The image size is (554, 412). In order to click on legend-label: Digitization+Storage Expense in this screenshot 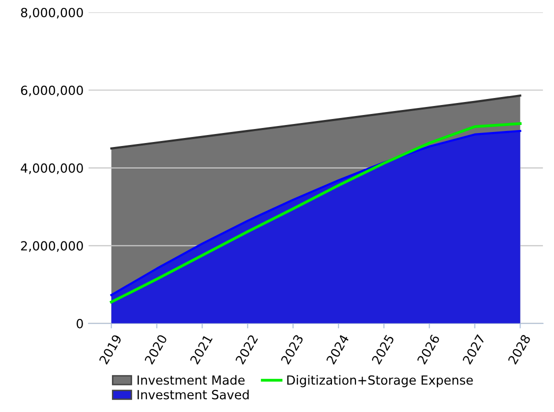, I will do `click(380, 381)`.